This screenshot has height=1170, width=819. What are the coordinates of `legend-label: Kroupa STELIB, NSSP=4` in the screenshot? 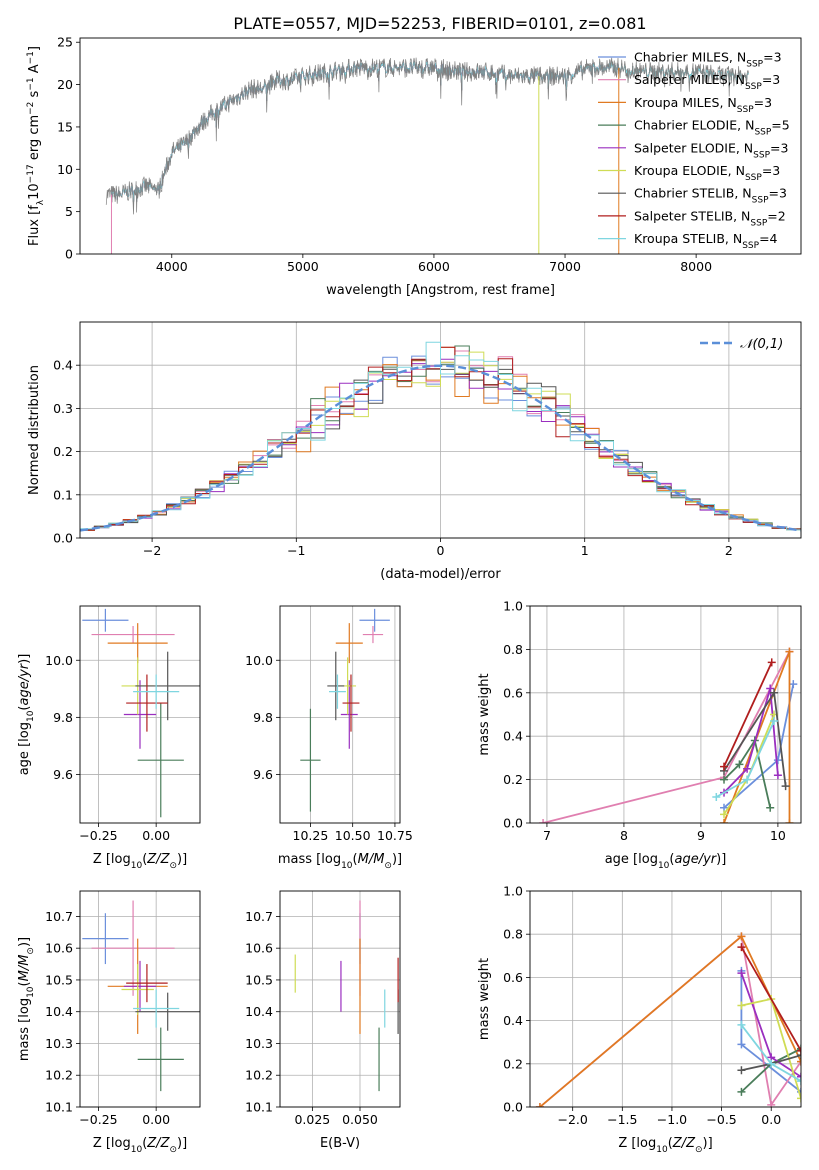 It's located at (706, 241).